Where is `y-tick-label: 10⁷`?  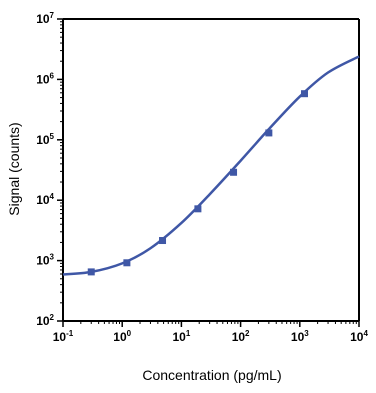
y-tick-label: 10⁷ is located at coordinates (45, 18).